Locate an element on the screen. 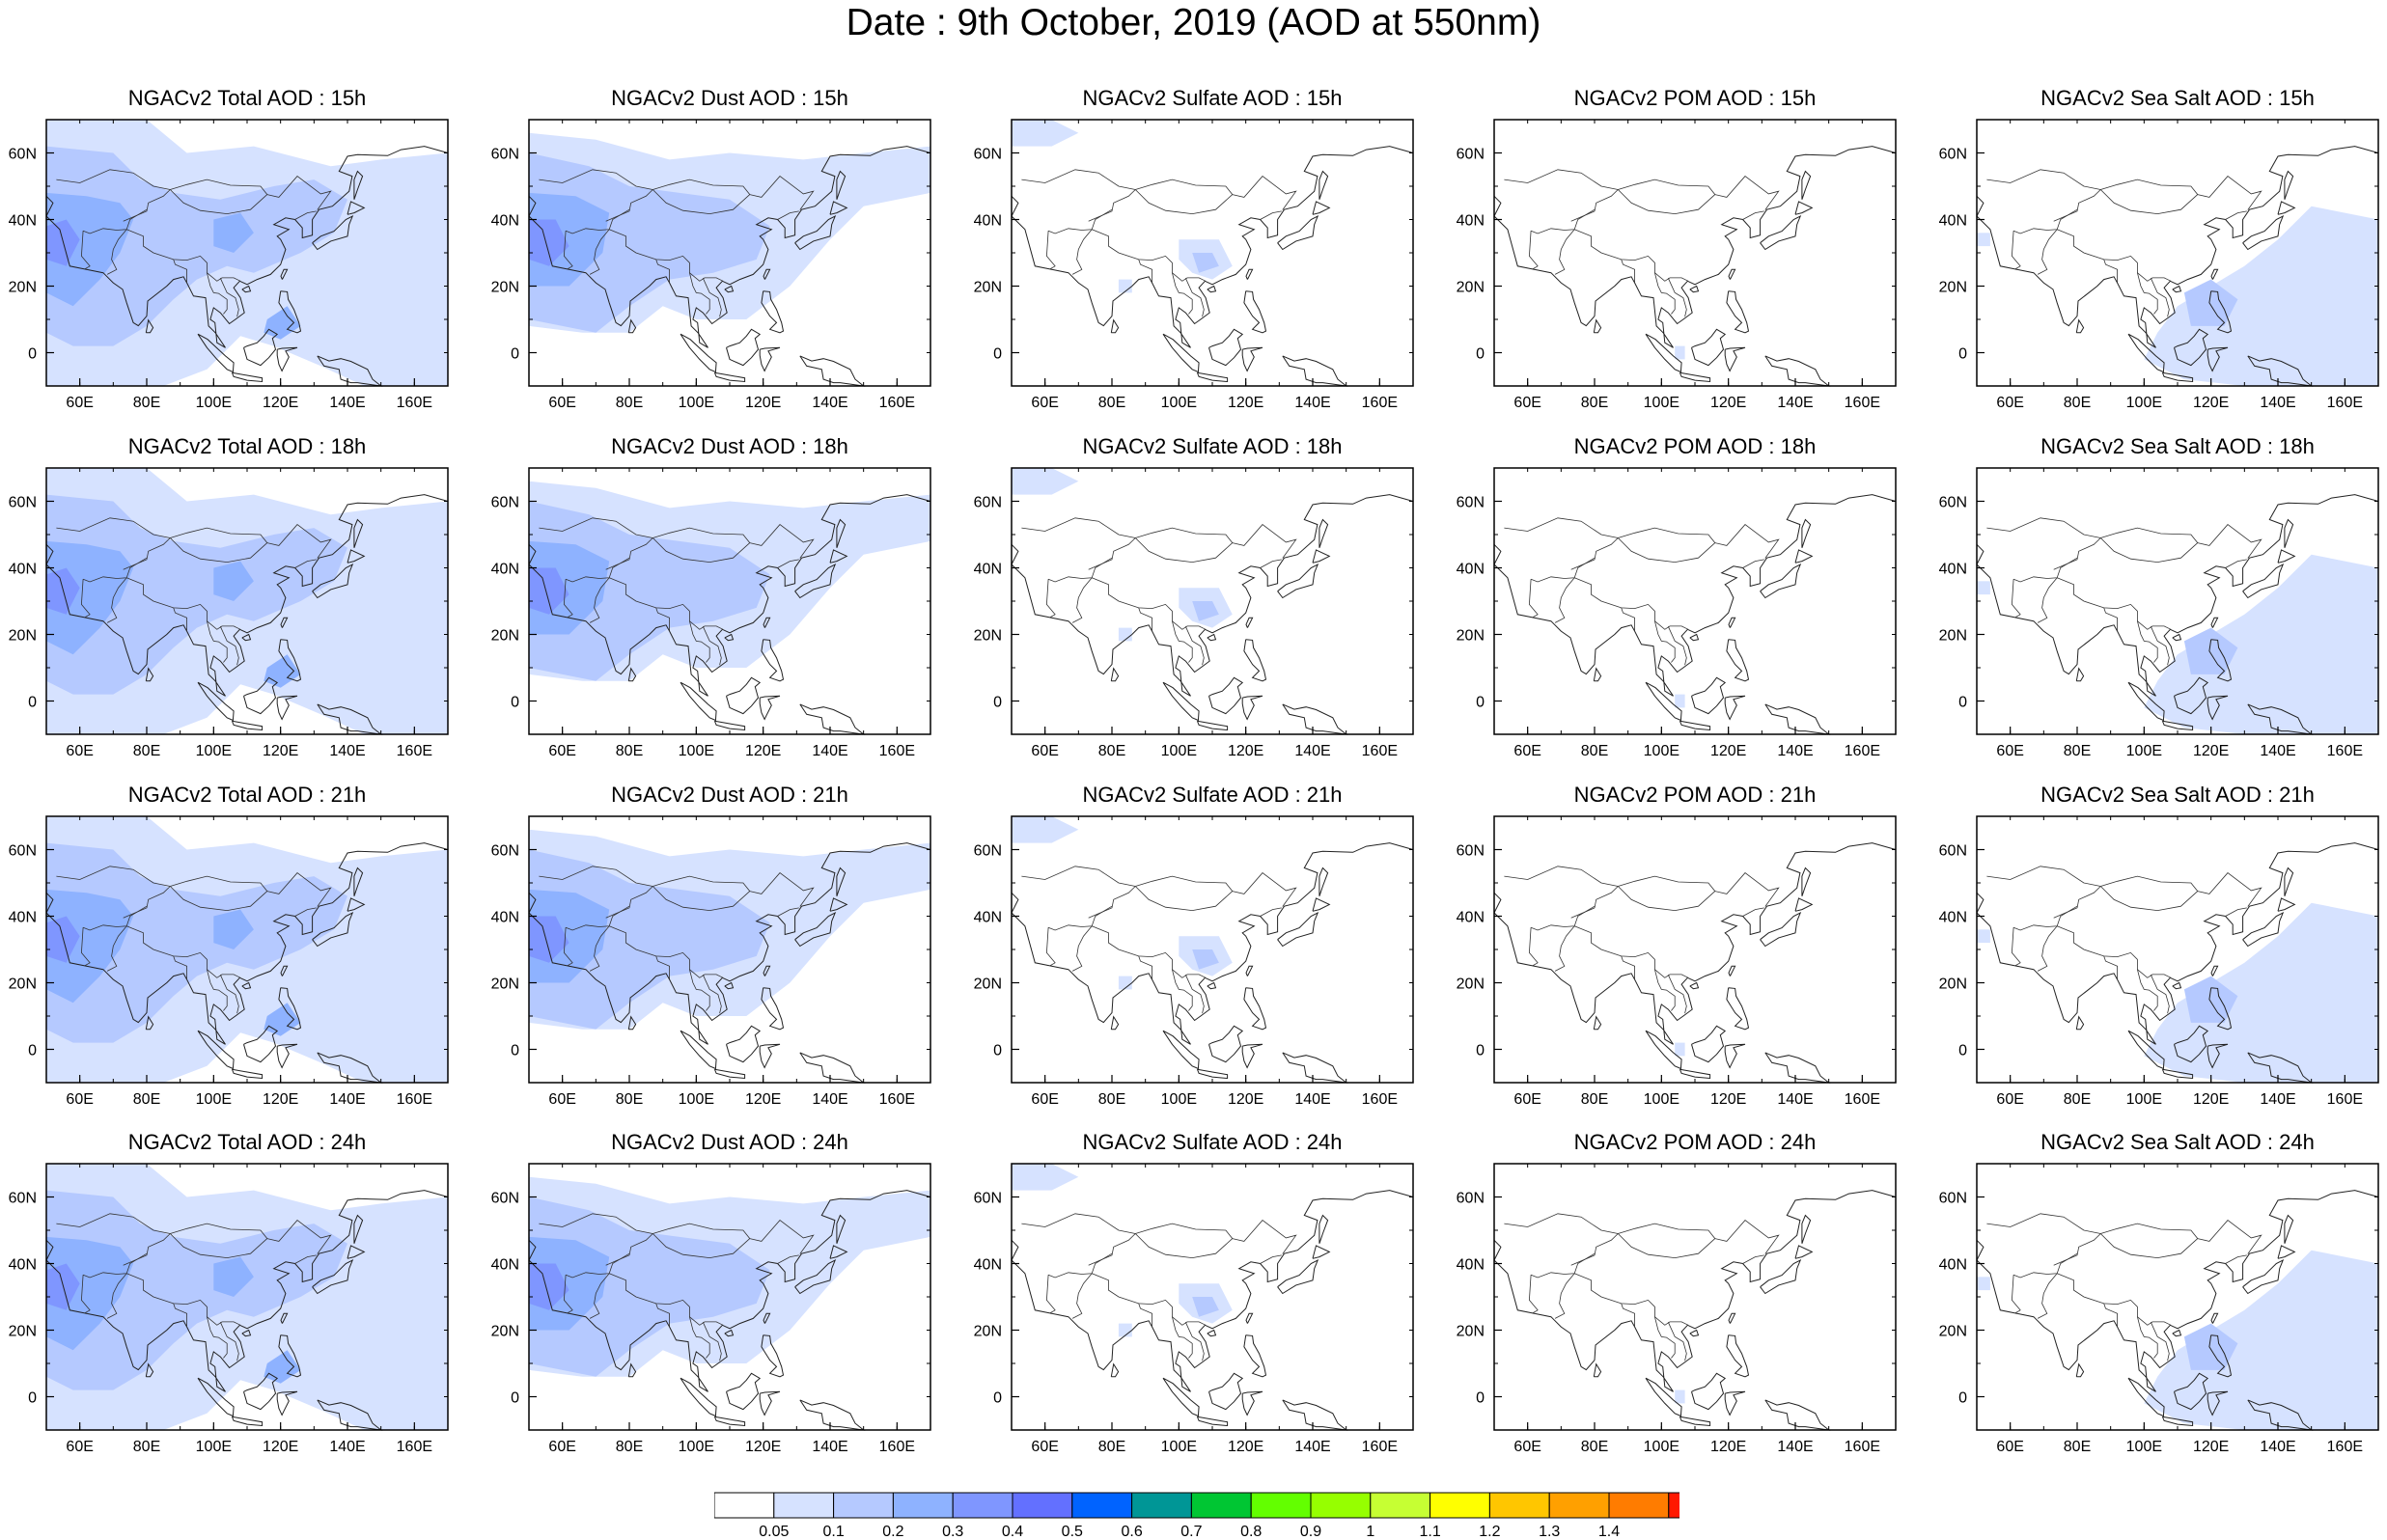 This screenshot has height=1540, width=2387. colorbar-label: 0.5 is located at coordinates (1072, 1531).